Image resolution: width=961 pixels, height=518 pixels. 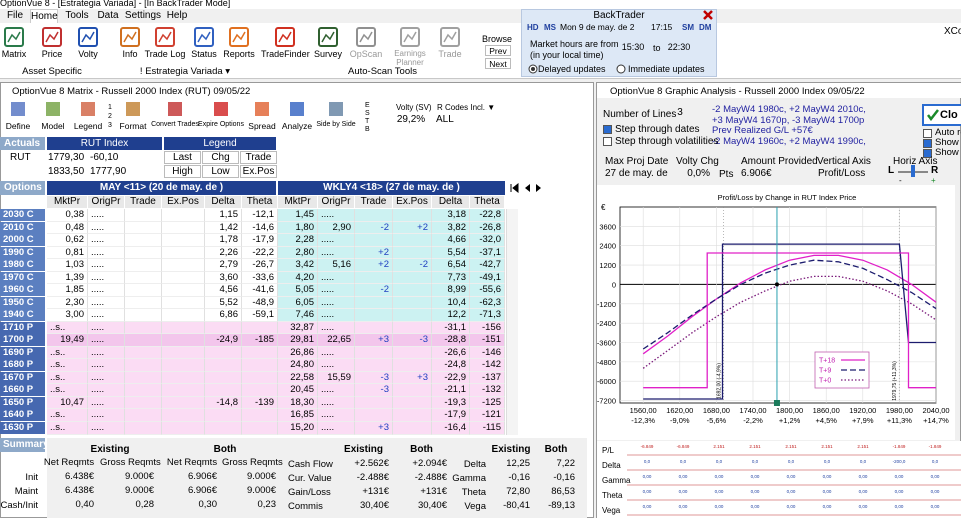 I want to click on amount-field box: 6.906€, so click(x=756, y=173).